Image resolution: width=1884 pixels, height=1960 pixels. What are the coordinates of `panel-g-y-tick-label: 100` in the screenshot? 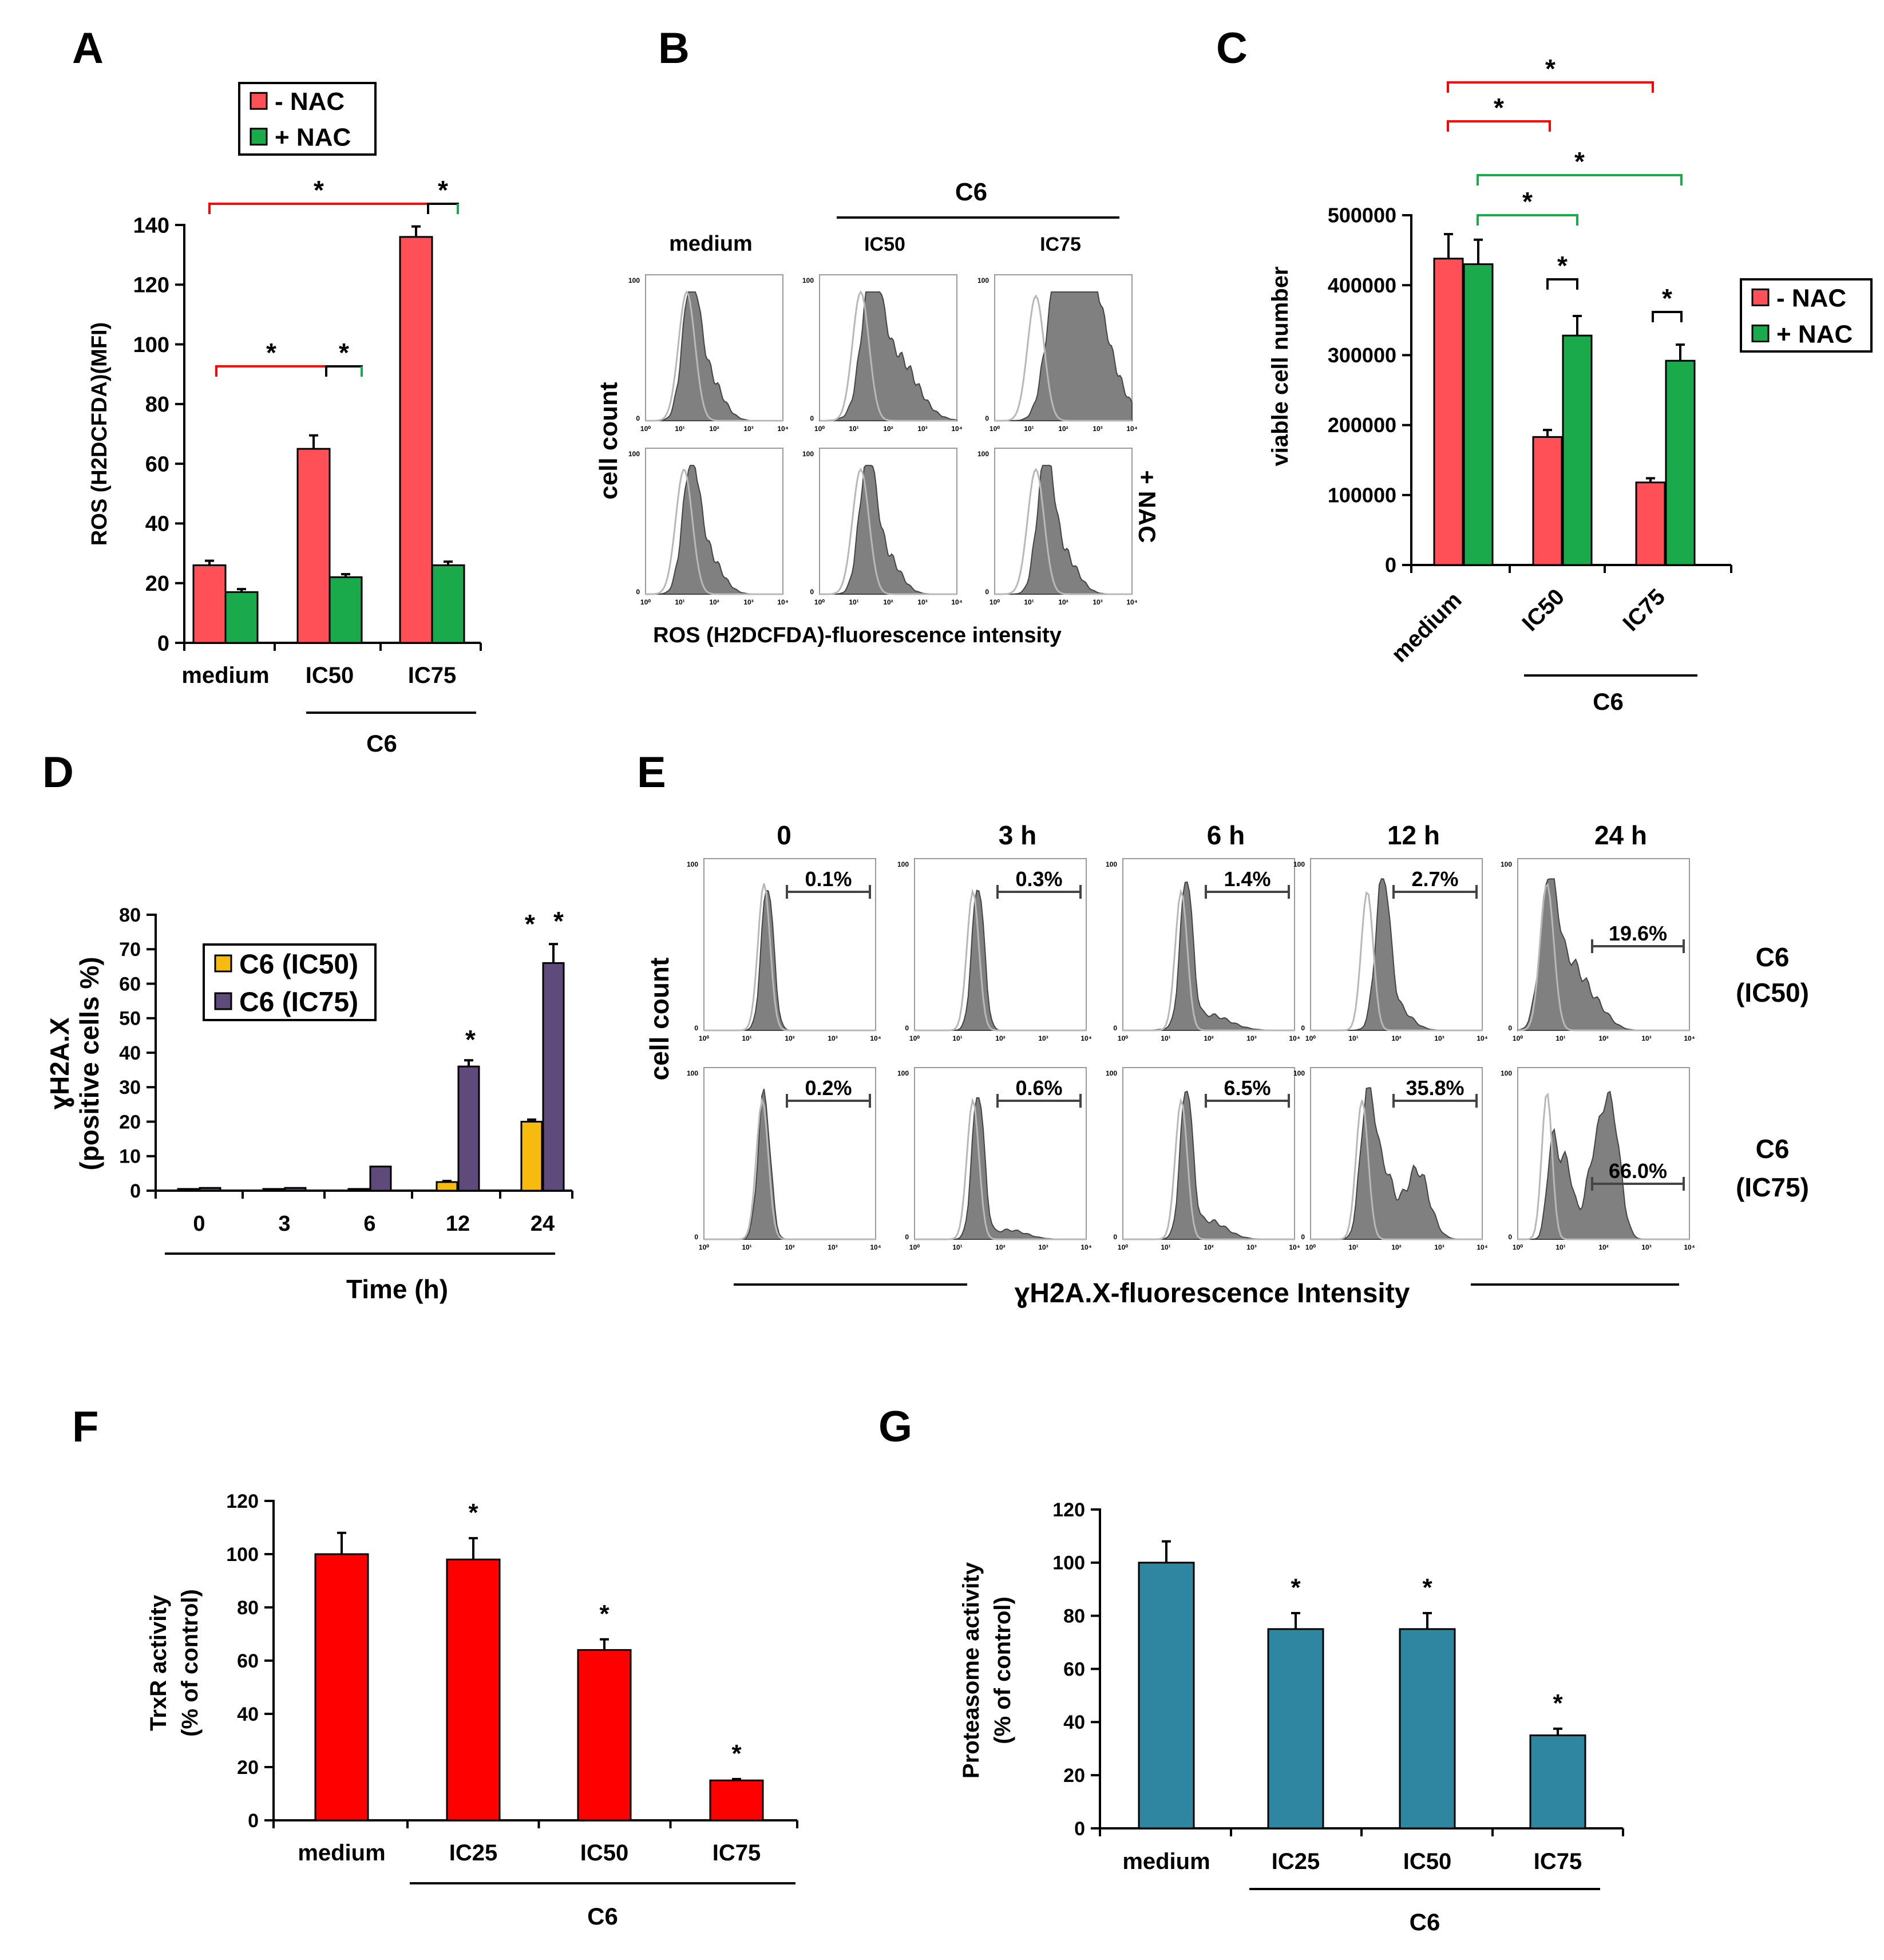 It's located at (1068, 1563).